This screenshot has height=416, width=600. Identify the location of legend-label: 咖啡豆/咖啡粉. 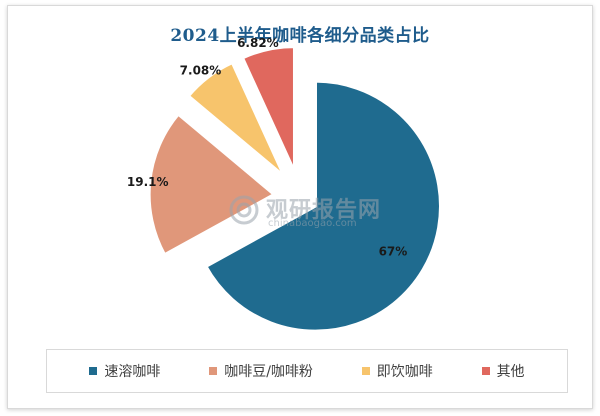
(268, 372).